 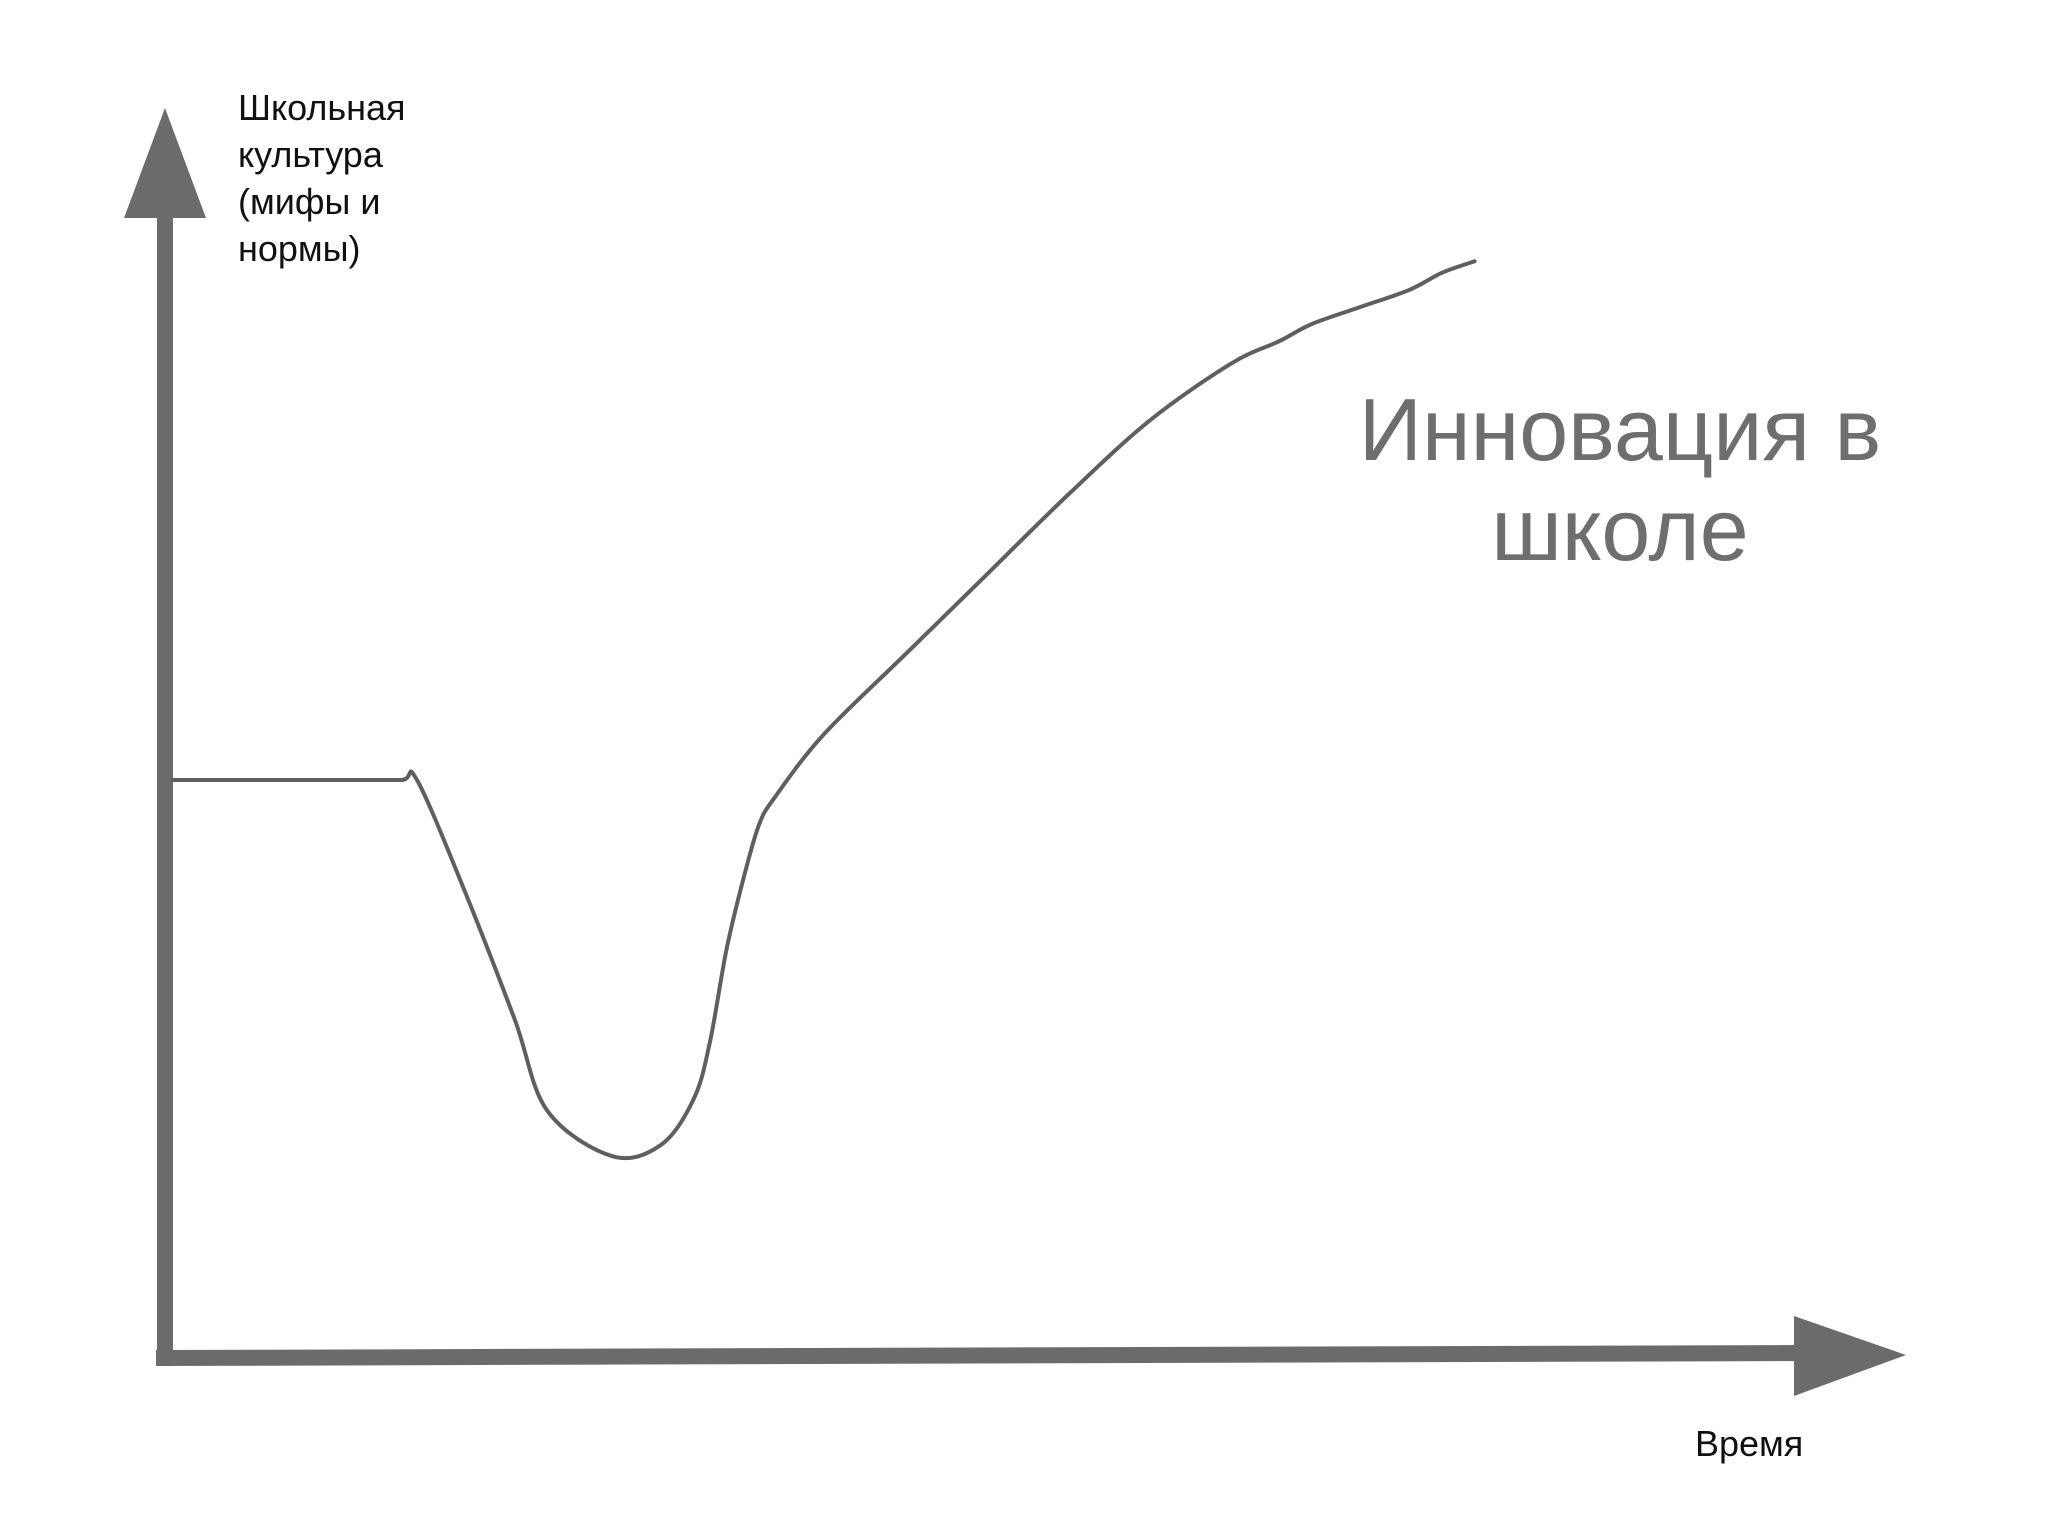 I want to click on y-axis-label-line: (мифы и, so click(x=309, y=201).